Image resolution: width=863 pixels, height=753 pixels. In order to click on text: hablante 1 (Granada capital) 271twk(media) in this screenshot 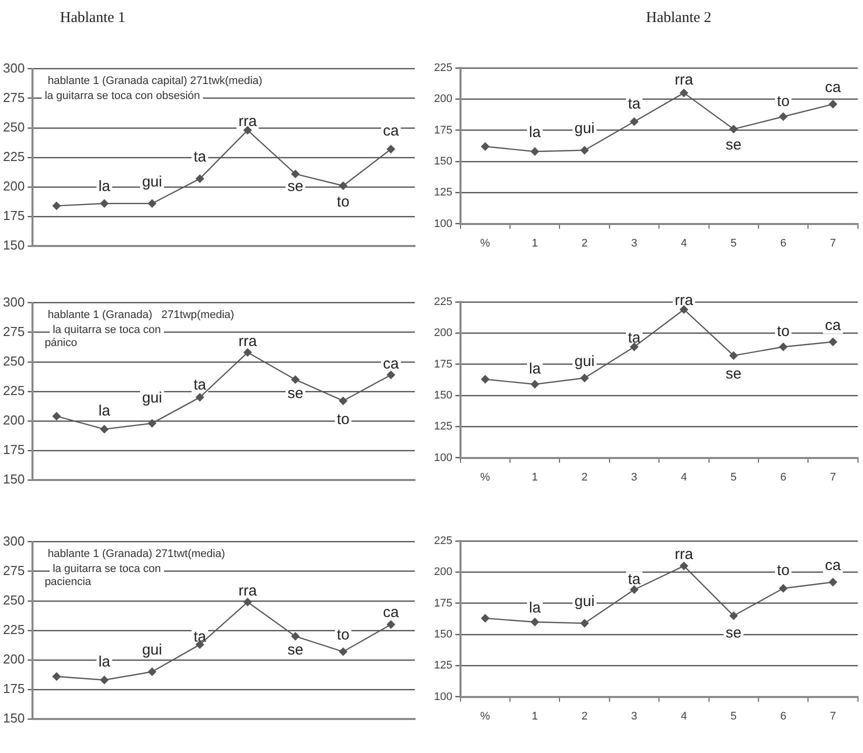, I will do `click(155, 80)`.